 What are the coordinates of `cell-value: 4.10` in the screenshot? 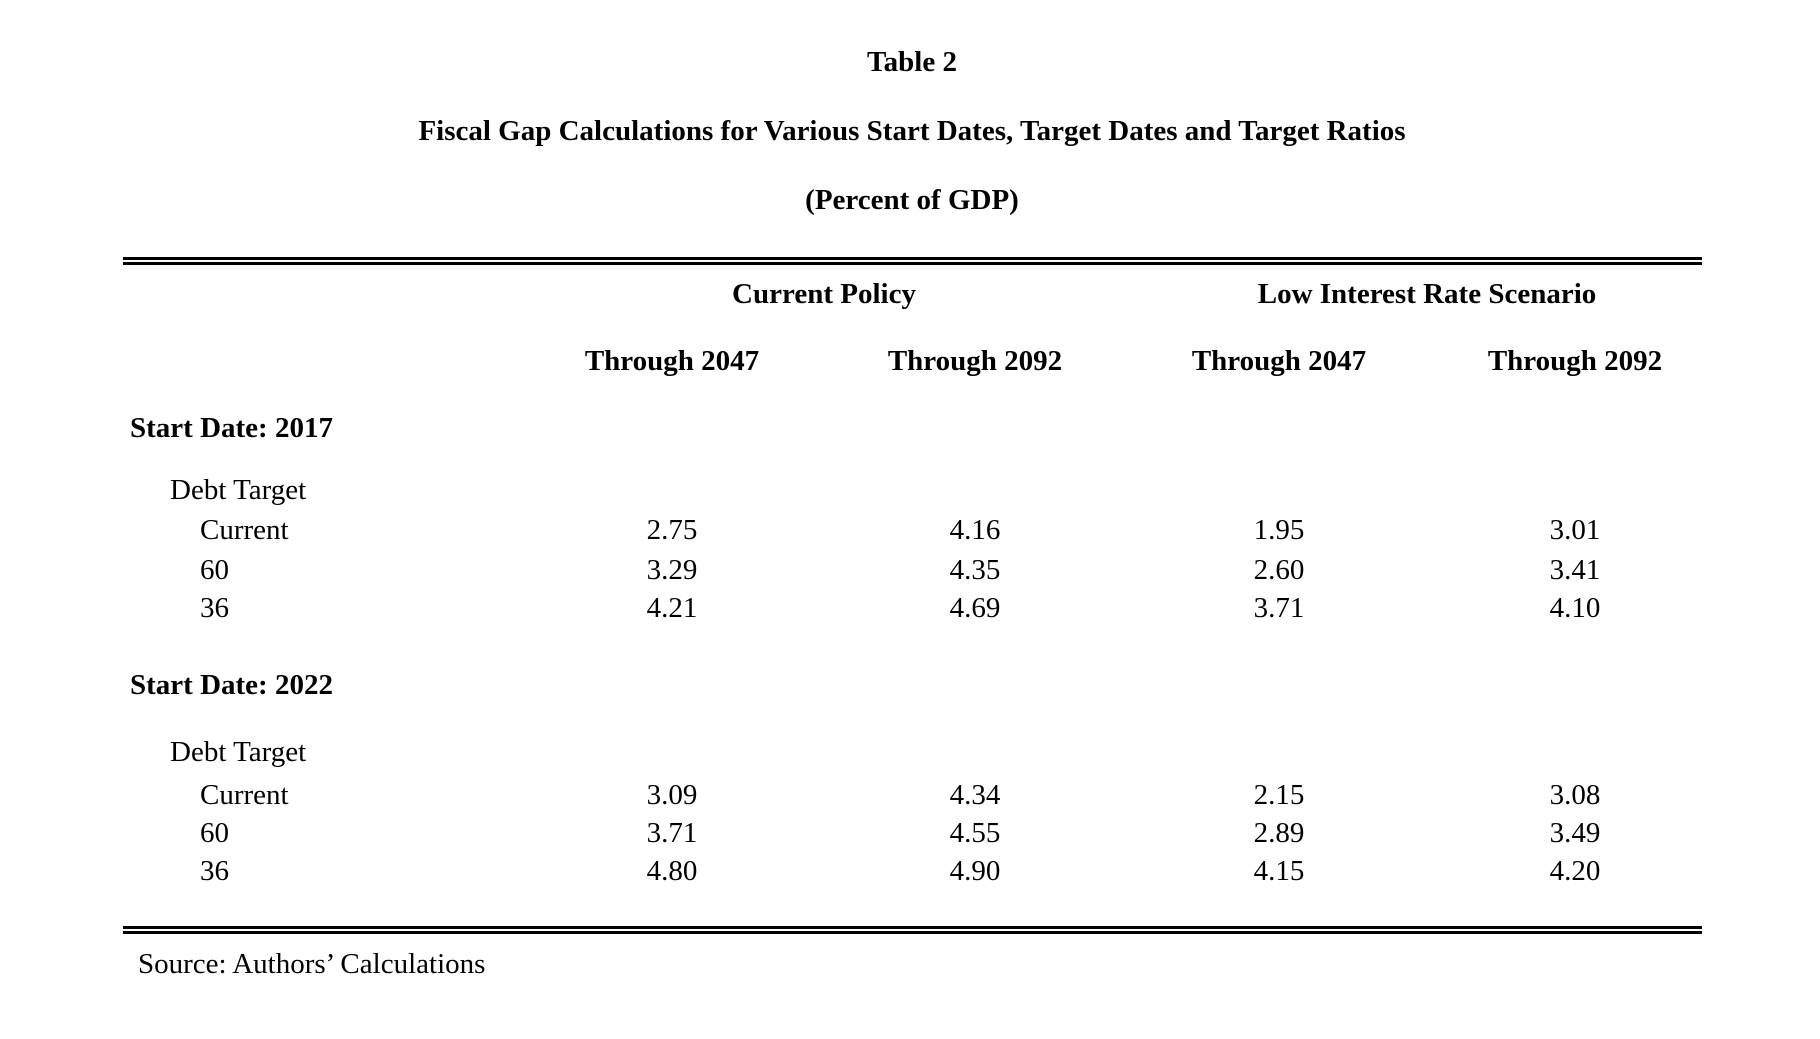 It's located at (1575, 608).